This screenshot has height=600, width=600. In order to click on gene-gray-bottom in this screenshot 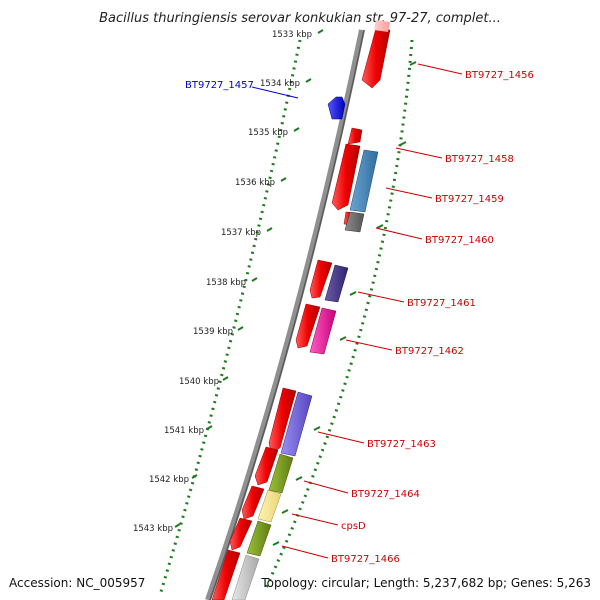, I will do `click(245, 577)`.